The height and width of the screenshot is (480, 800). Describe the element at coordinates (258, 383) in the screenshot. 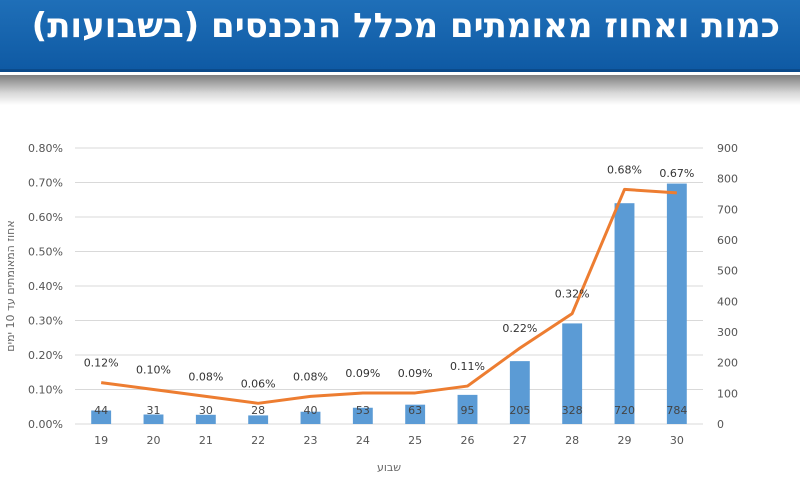

I see `line-data-label: 0.06%` at that location.